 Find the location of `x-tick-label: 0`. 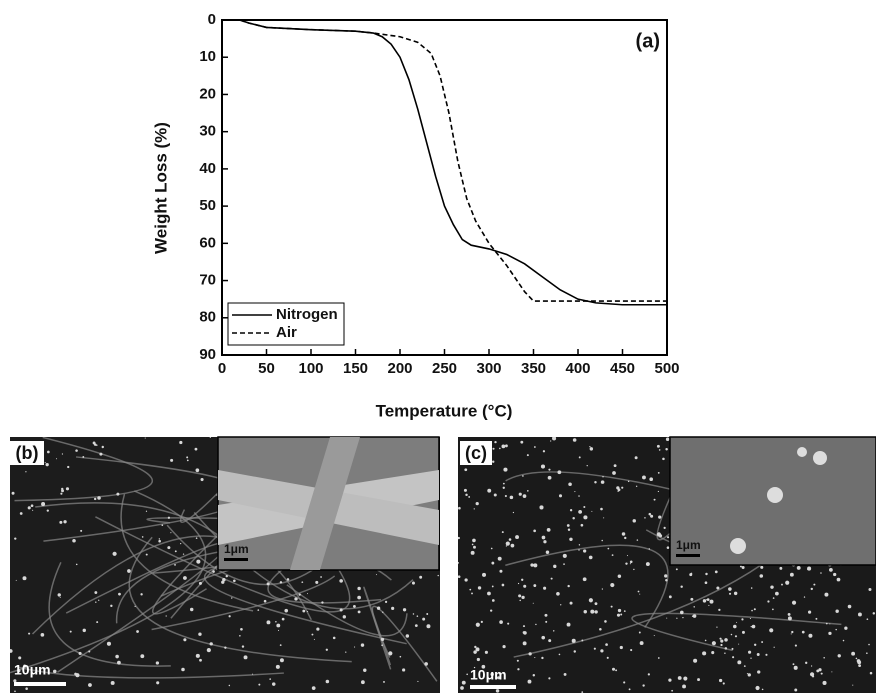

x-tick-label: 0 is located at coordinates (222, 368).